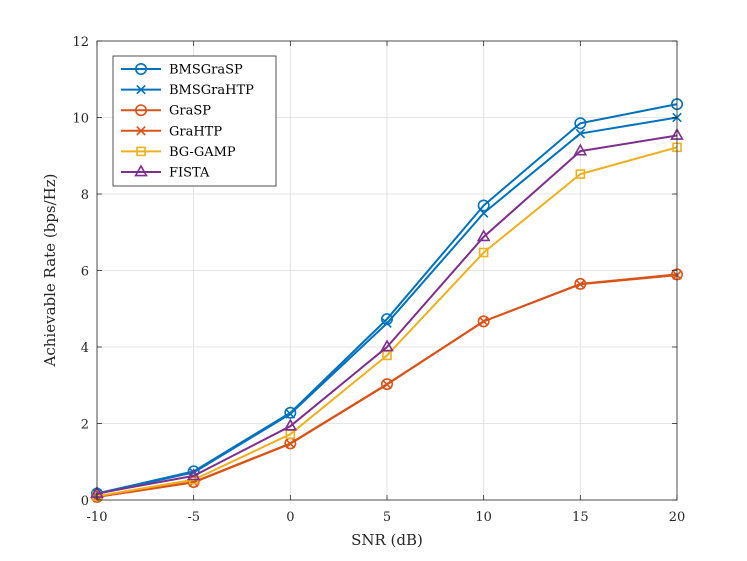 Image resolution: width=747 pixels, height=561 pixels. I want to click on legend-item: BMSGraHTP, so click(187, 90).